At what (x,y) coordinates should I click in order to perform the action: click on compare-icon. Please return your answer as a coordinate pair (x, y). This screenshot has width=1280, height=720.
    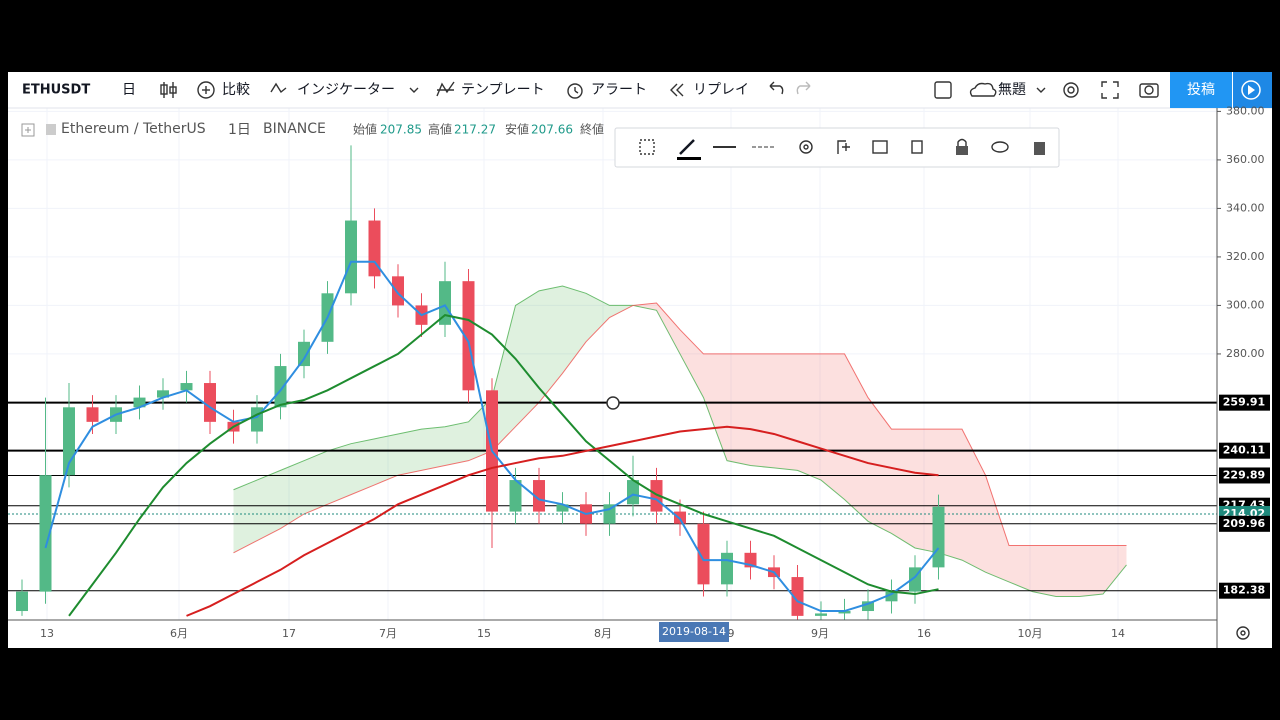
    Looking at the image, I should click on (206, 90).